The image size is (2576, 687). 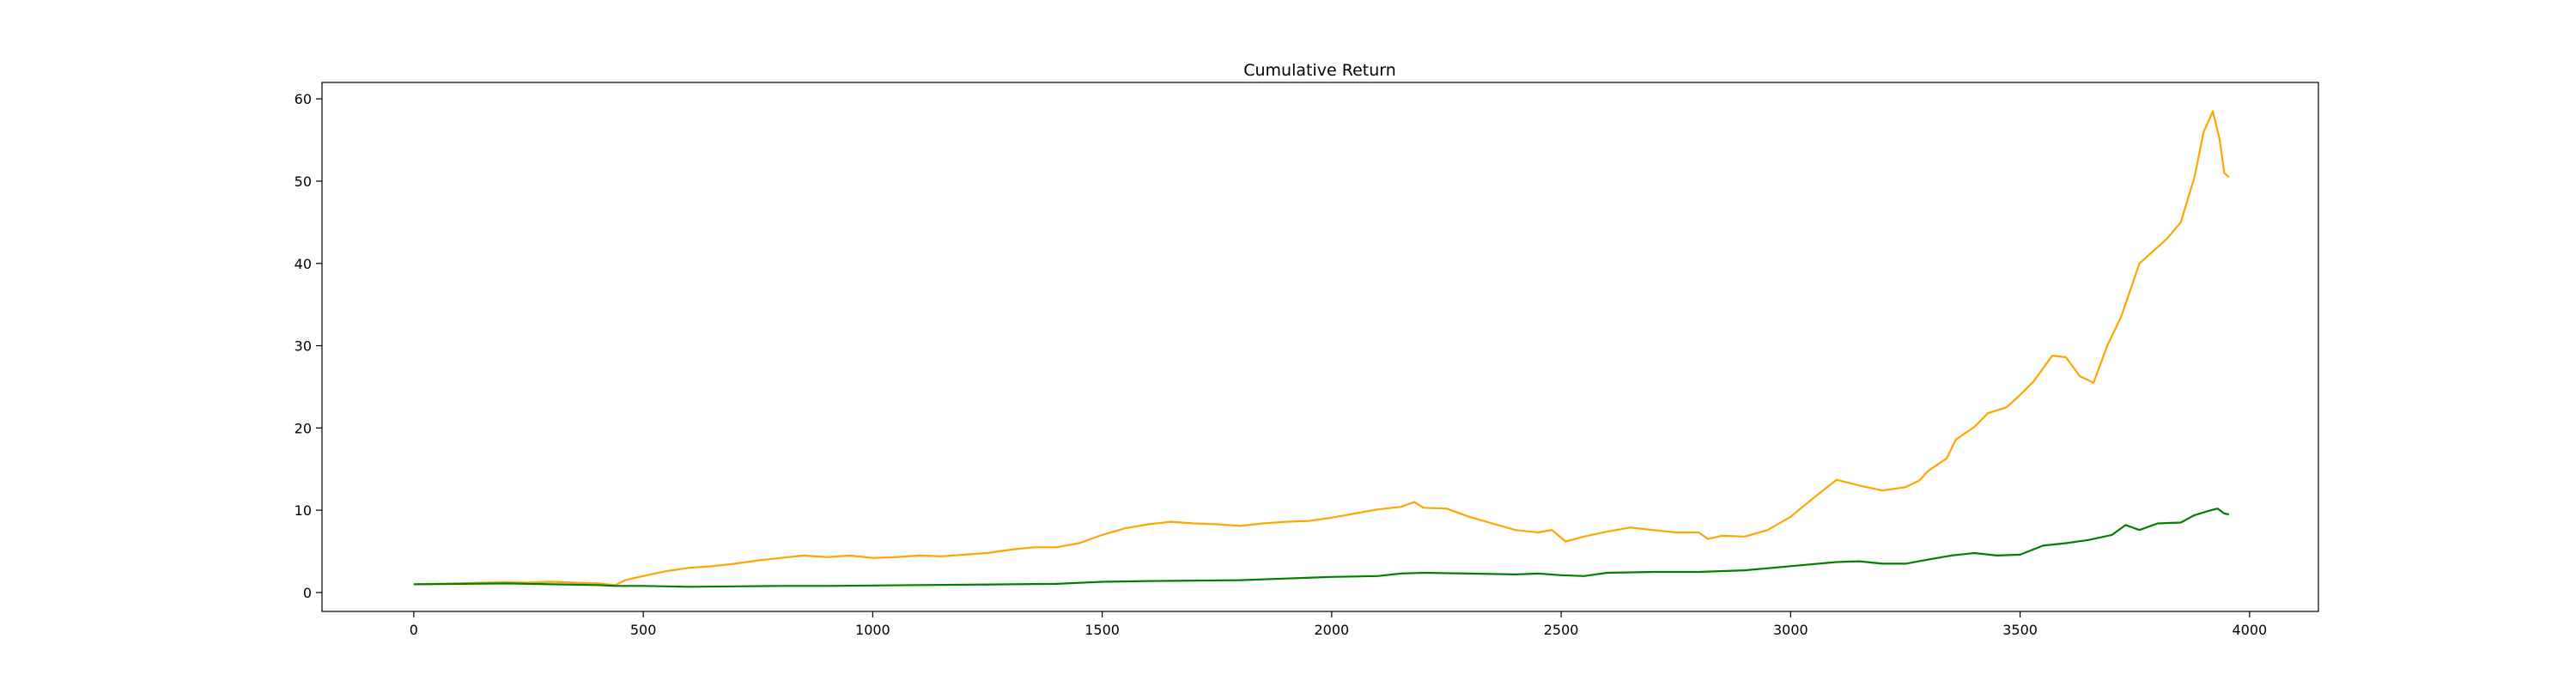 What do you see at coordinates (1561, 630) in the screenshot?
I see `x-tick-label: 2500` at bounding box center [1561, 630].